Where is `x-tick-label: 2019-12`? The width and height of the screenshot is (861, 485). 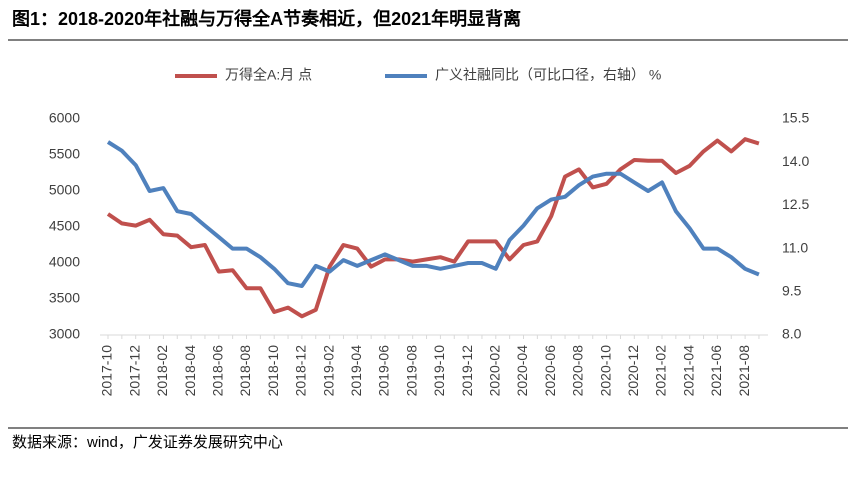
x-tick-label: 2019-12 is located at coordinates (467, 371).